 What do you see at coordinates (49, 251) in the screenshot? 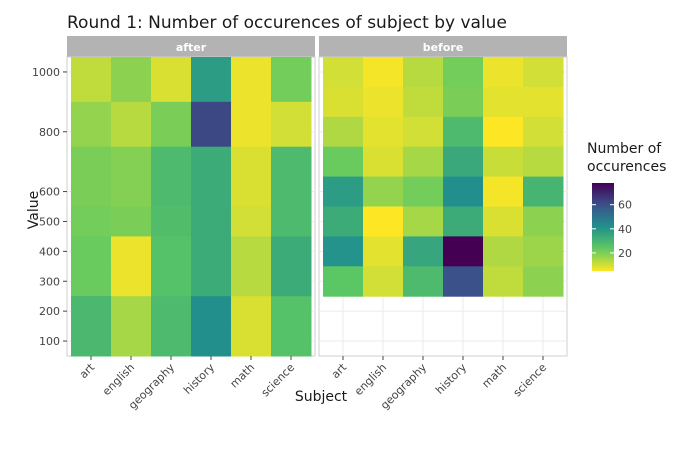
I see `y-tick-label: 400` at bounding box center [49, 251].